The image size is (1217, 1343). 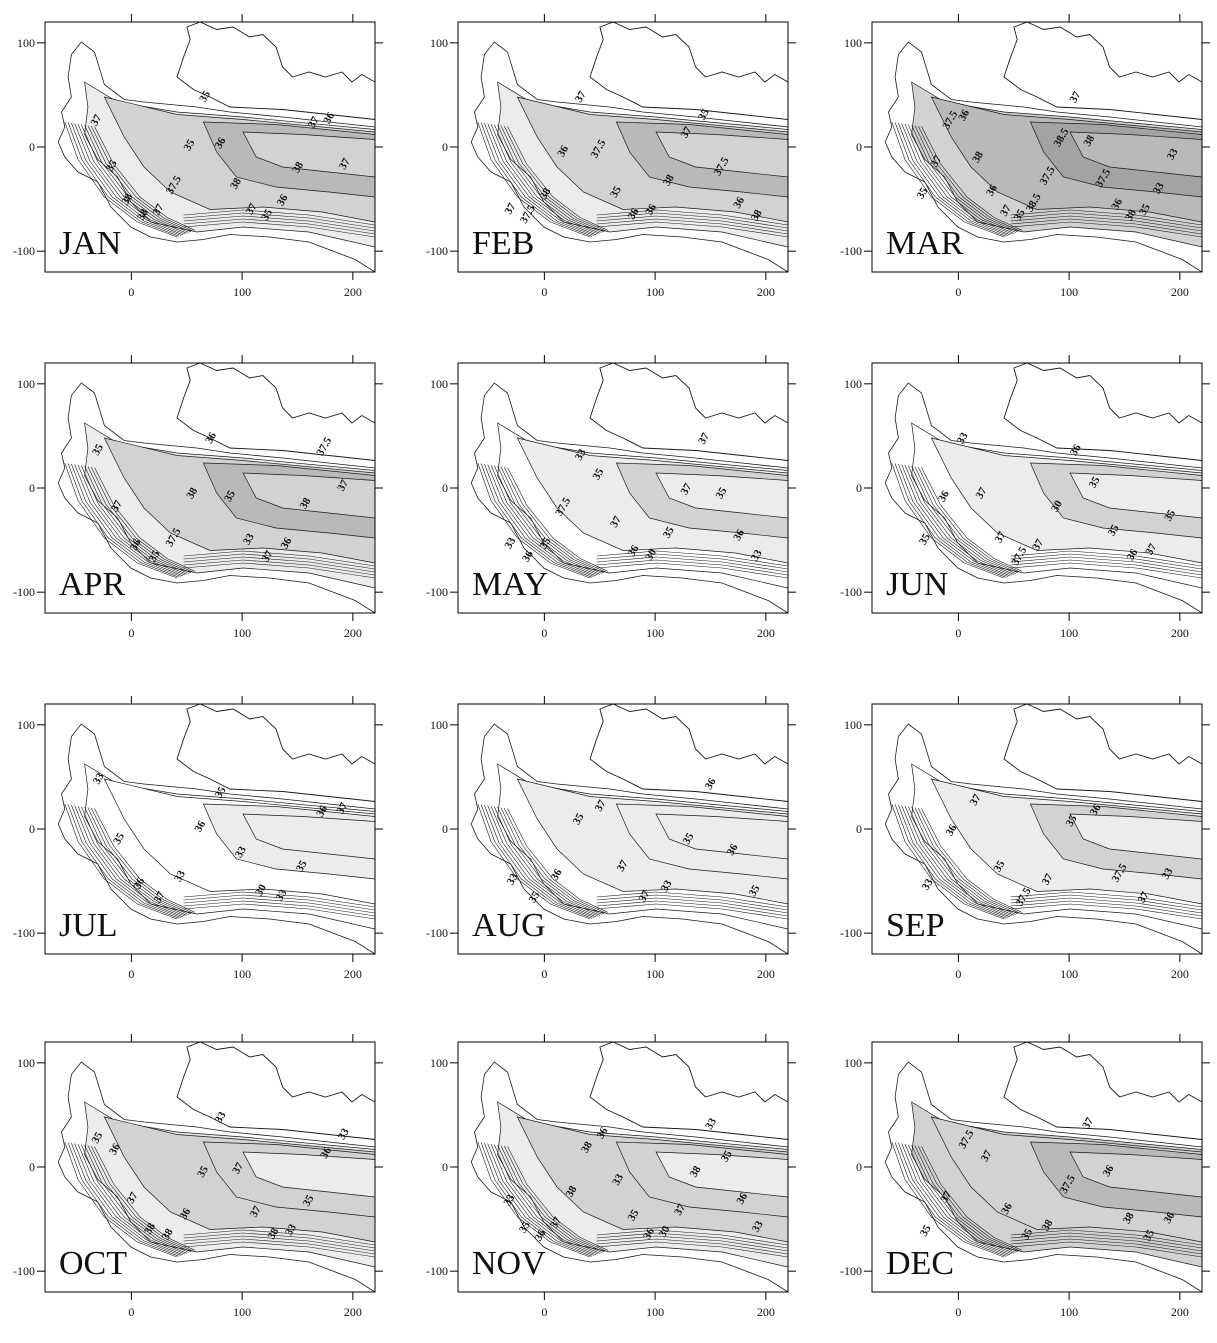 What do you see at coordinates (509, 925) in the screenshot?
I see `month-label: AUG` at bounding box center [509, 925].